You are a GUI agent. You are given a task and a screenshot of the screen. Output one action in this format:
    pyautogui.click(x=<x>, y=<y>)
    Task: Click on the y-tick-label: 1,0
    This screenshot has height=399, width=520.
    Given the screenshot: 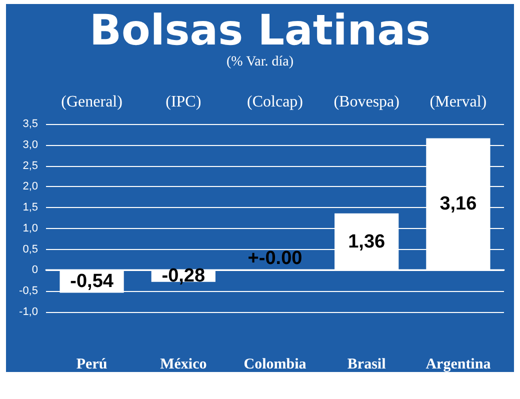 What is the action you would take?
    pyautogui.click(x=30, y=228)
    